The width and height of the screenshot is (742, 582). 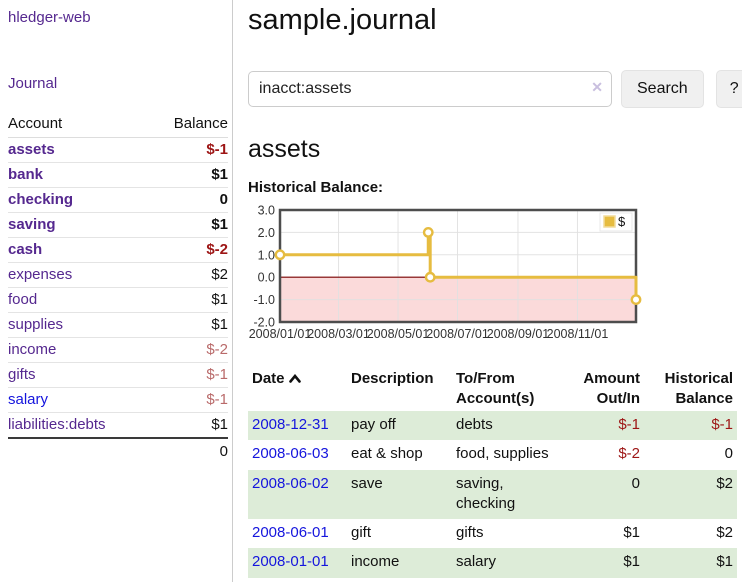 What do you see at coordinates (118, 150) in the screenshot?
I see `account-row: assets $-1` at bounding box center [118, 150].